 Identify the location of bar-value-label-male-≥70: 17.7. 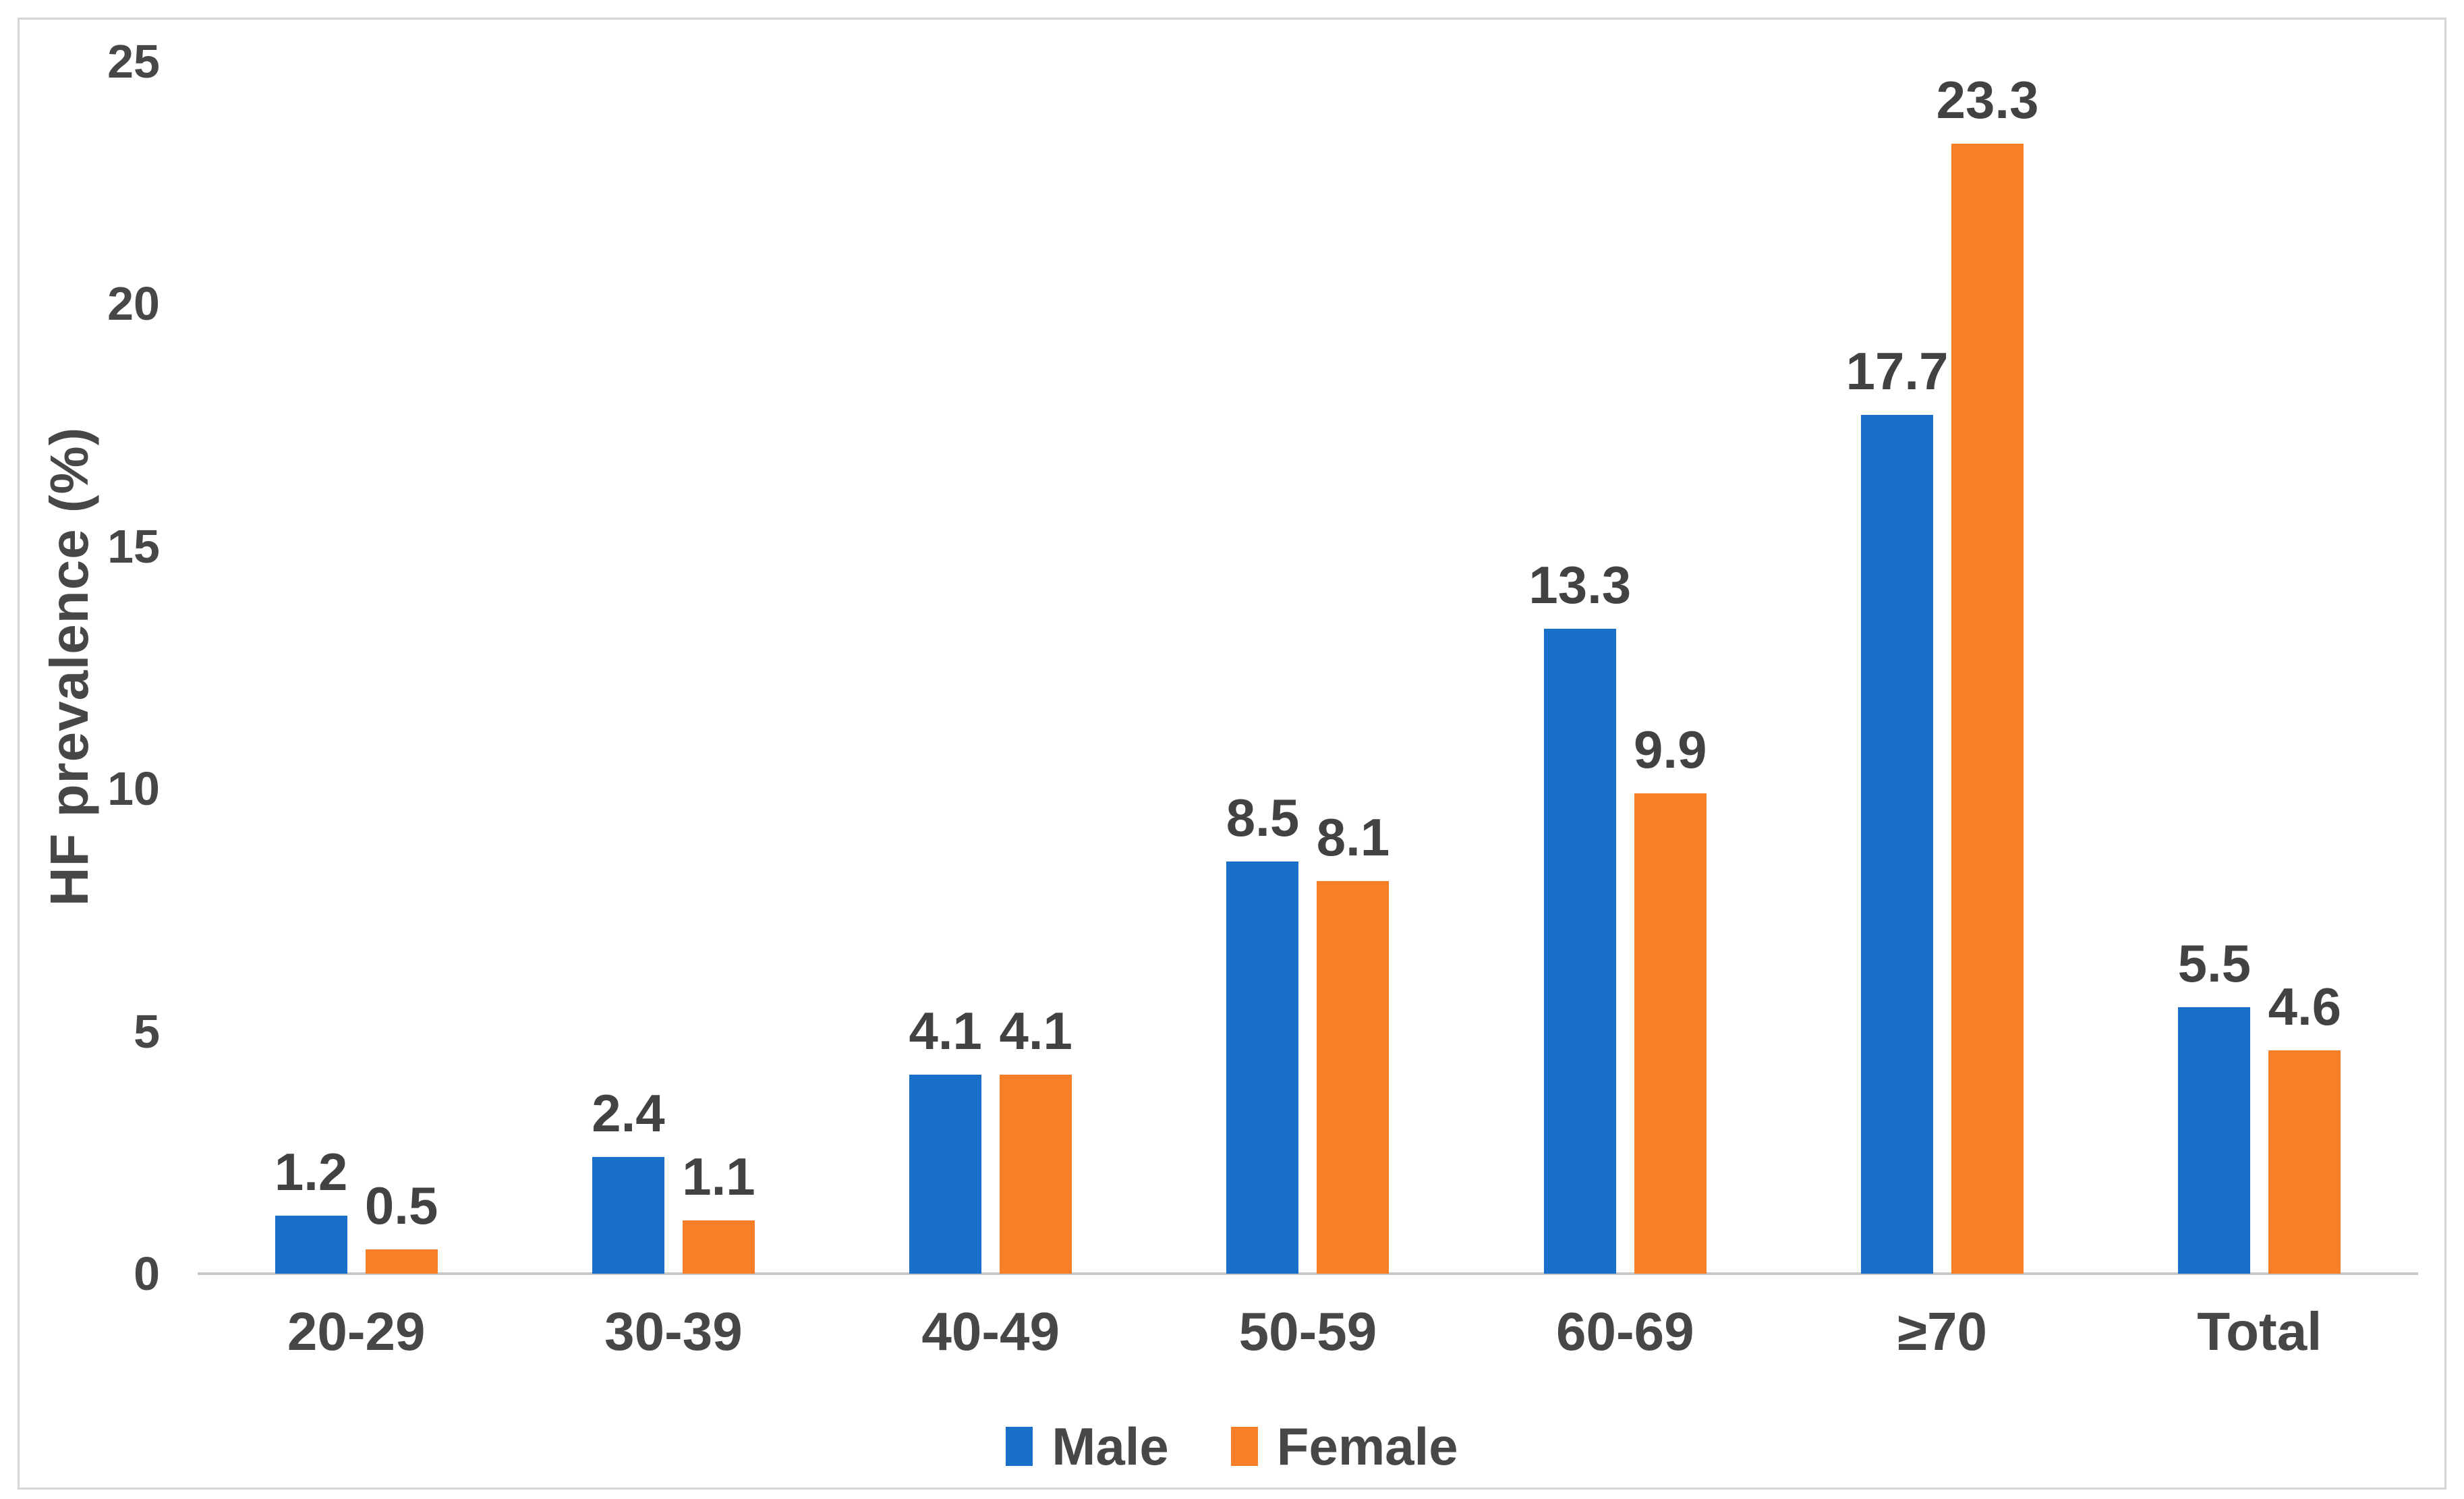
(1897, 371).